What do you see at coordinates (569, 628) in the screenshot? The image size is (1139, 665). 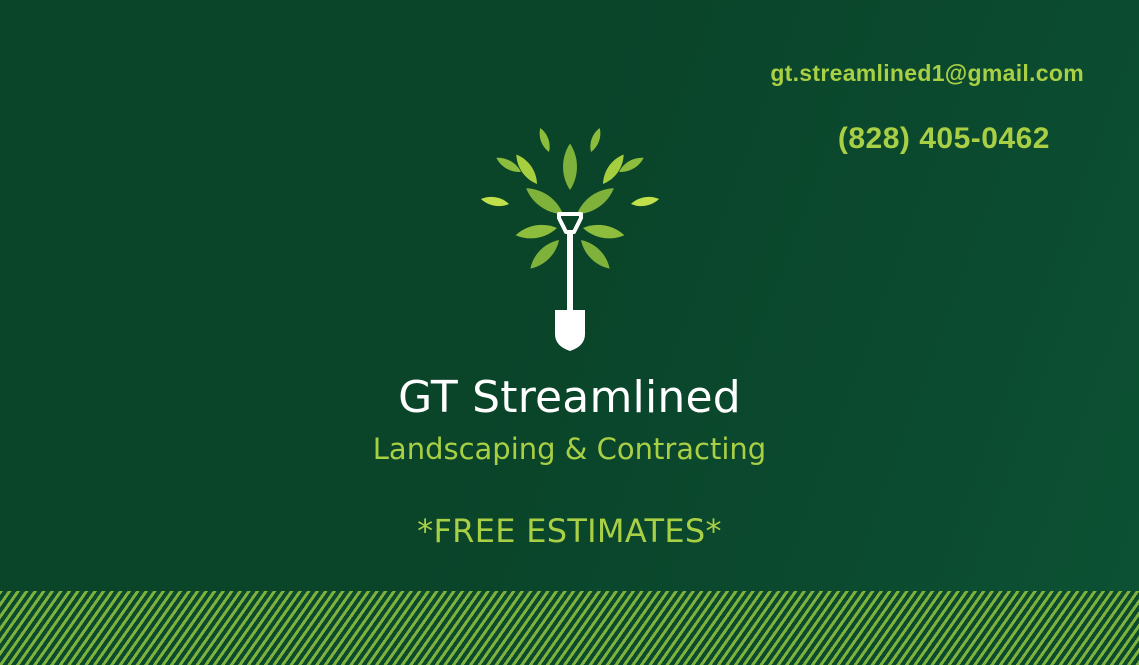 I see `decorative-stripe-band` at bounding box center [569, 628].